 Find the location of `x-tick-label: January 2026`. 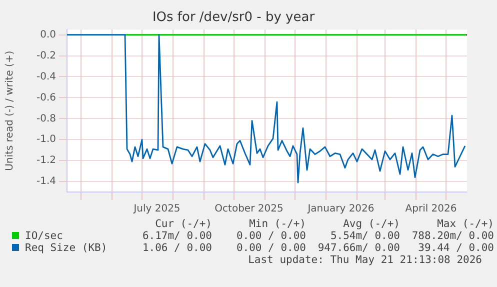

x-tick-label: January 2026 is located at coordinates (340, 209).